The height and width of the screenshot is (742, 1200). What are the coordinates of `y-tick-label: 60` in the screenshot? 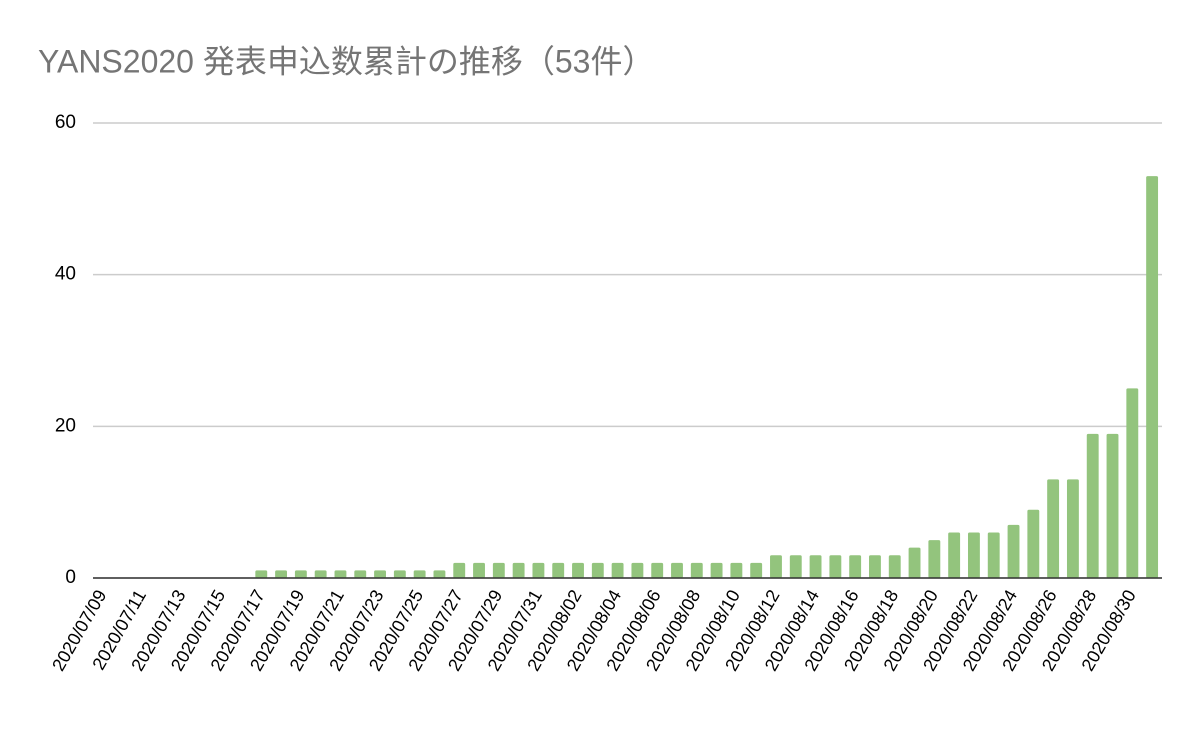 It's located at (65, 122).